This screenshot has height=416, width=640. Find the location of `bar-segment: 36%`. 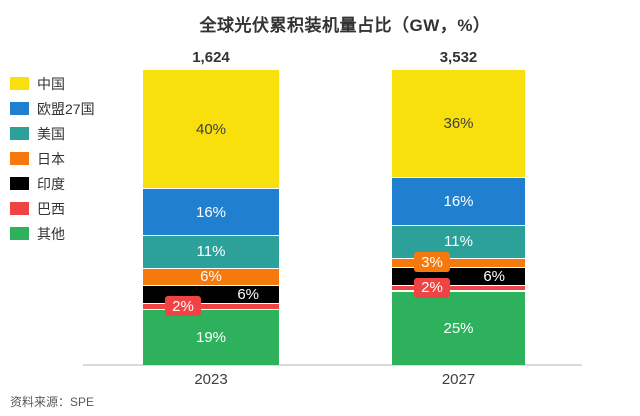

bar-segment: 36% is located at coordinates (458, 124).